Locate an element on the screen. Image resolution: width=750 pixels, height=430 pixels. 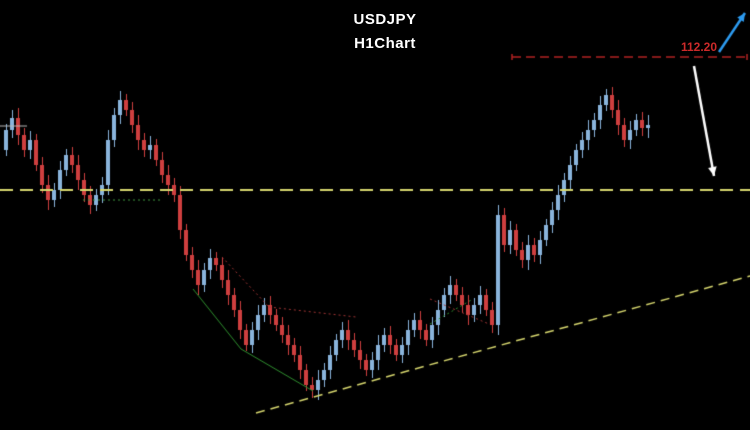
chart-title: USDJPY H1Chart is located at coordinates (385, 32).